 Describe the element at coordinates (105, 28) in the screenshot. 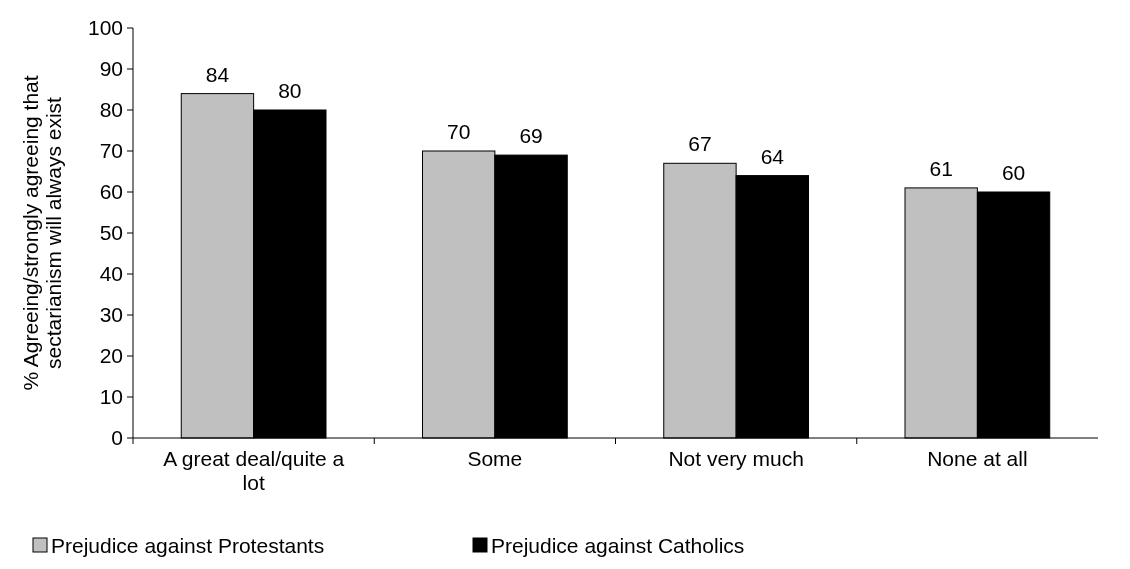

I see `y-tick-label: 100` at that location.